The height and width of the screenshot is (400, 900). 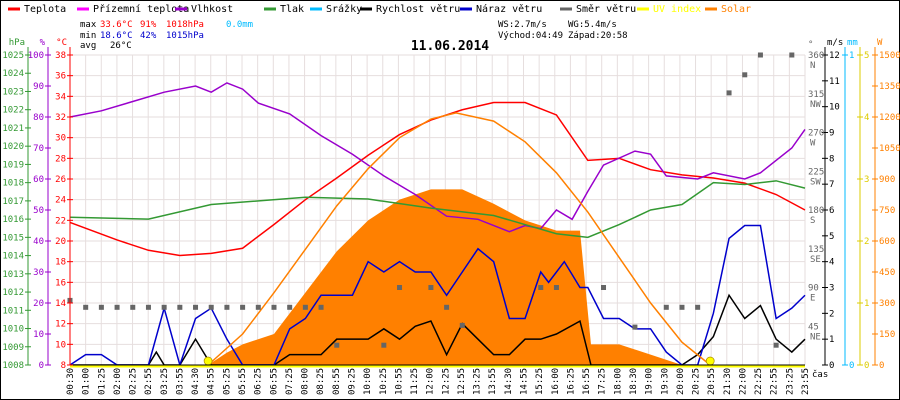 What do you see at coordinates (831, 185) in the screenshot?
I see `wind-speed-axis-tick-label: 7` at bounding box center [831, 185].